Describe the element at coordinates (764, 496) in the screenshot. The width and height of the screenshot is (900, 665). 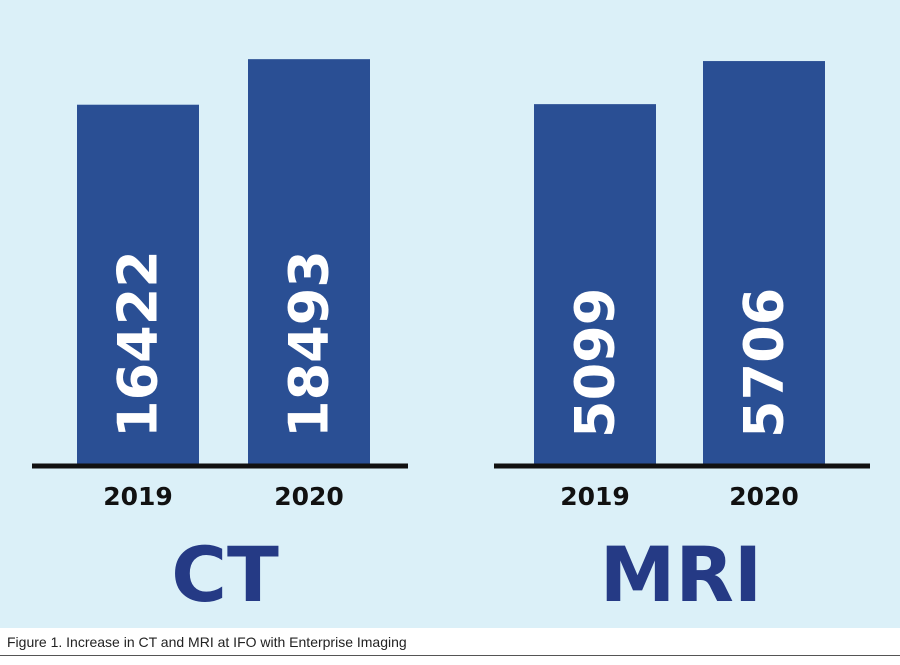
I see `mri-tick-label-2020: 2020` at that location.